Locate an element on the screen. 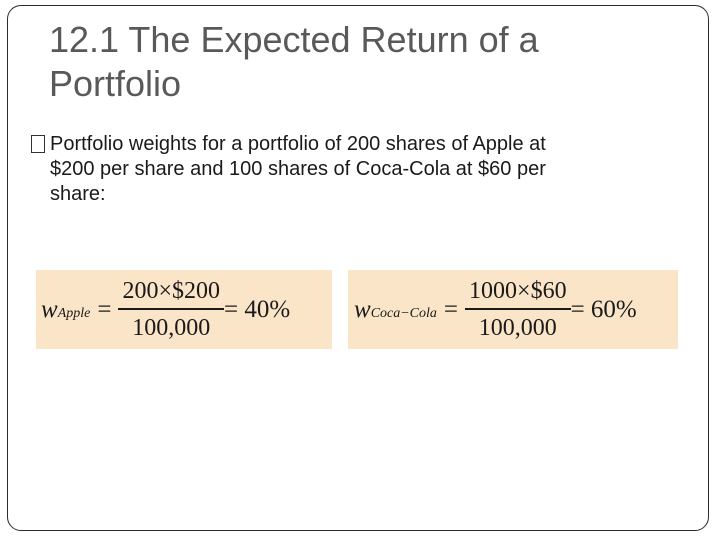  formula-subscript: Coca−Cola is located at coordinates (403, 313).